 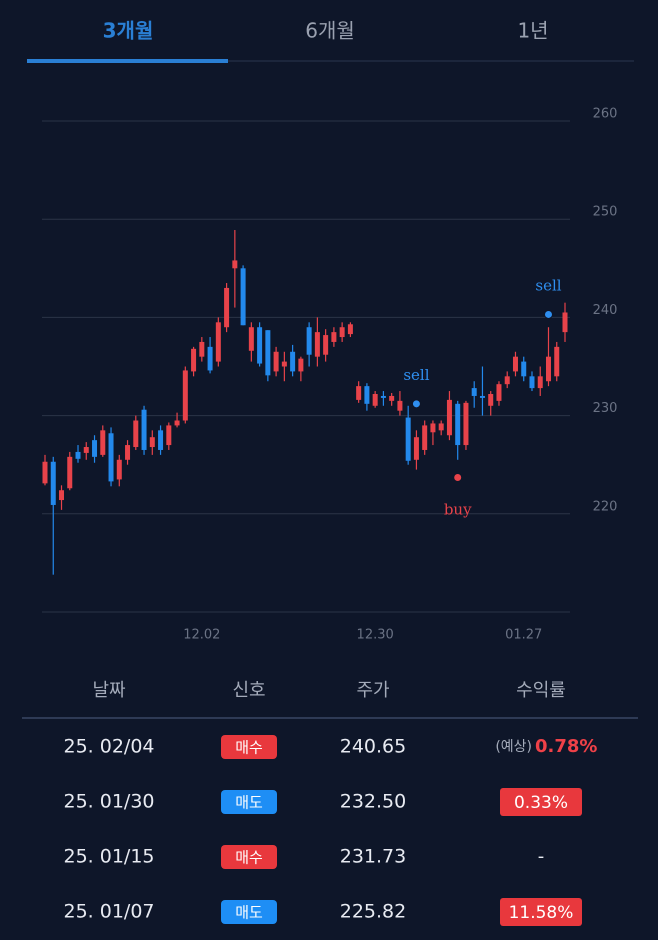 What do you see at coordinates (605, 506) in the screenshot?
I see `y-tick-label: 220` at bounding box center [605, 506].